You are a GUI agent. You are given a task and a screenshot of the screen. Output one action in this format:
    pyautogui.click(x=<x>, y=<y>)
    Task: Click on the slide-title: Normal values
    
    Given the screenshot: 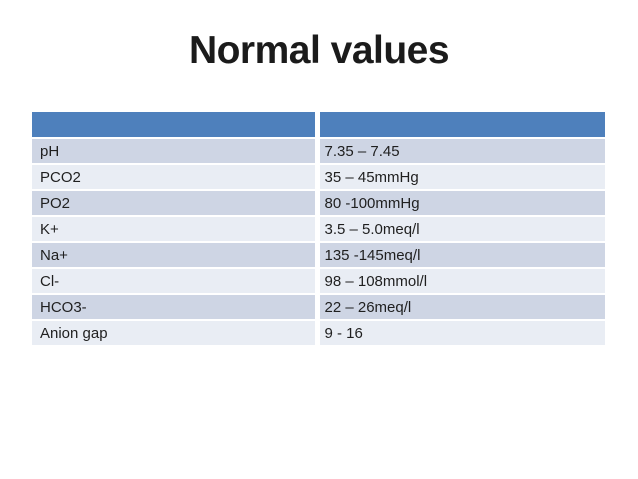 What is the action you would take?
    pyautogui.click(x=319, y=50)
    